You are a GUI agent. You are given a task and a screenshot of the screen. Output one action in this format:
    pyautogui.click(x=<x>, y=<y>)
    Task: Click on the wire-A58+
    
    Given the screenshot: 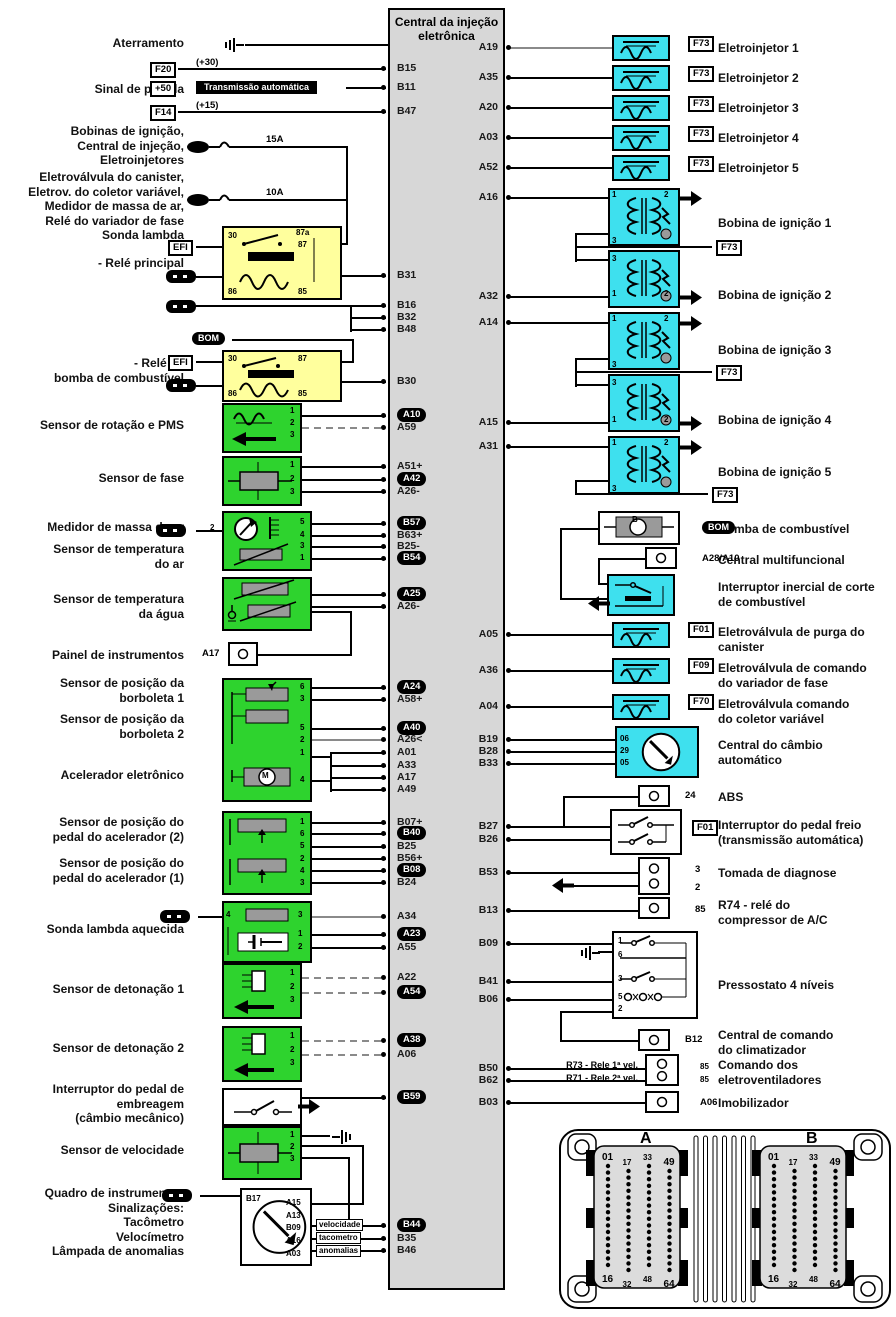 What is the action you would take?
    pyautogui.click(x=349, y=700)
    